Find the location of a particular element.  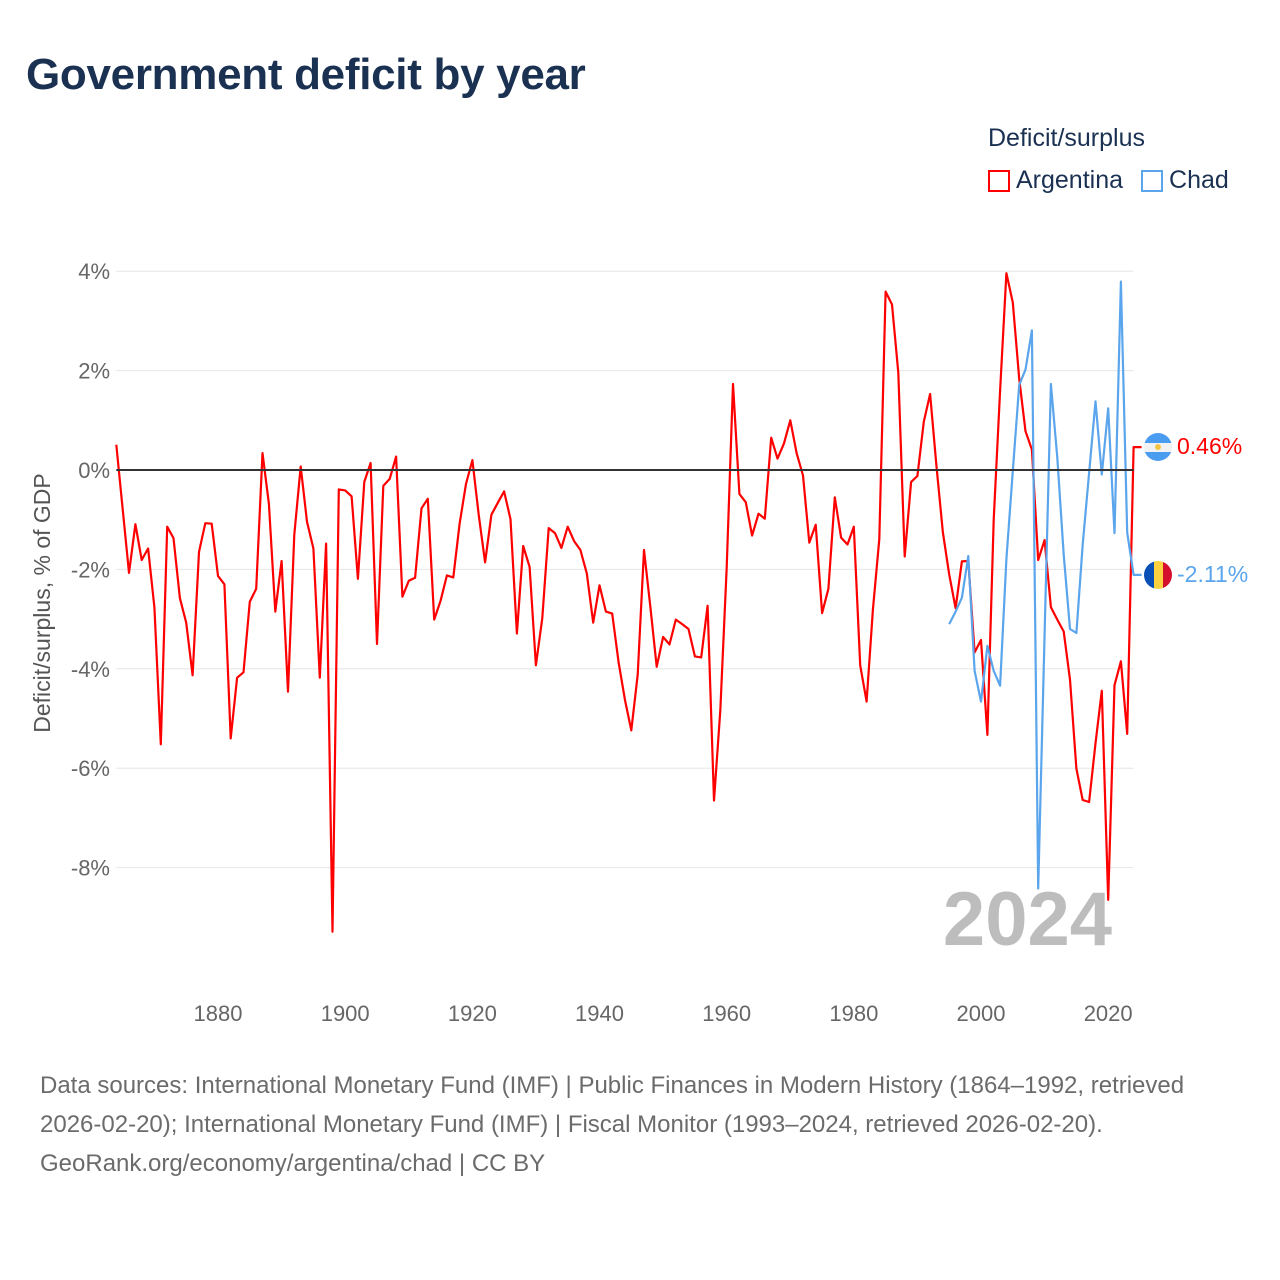

y-axis-ticks: 4% 2% 0% -2% -4% -6% -8% is located at coordinates (90, 569).